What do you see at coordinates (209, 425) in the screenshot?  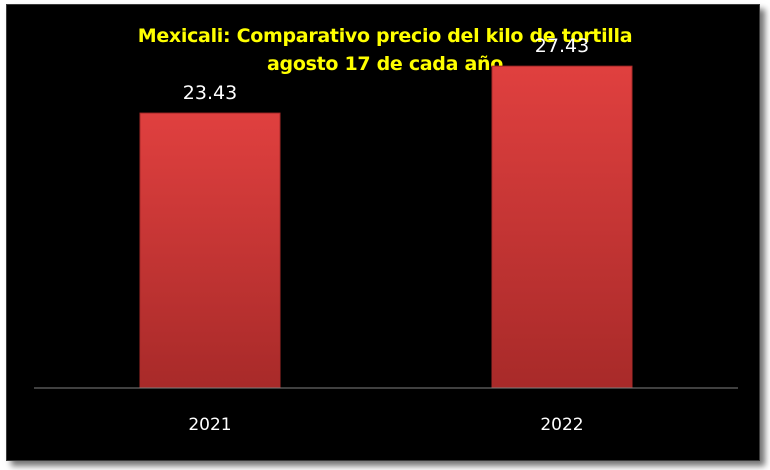 I see `x-tick-label-2021: 2021` at bounding box center [209, 425].